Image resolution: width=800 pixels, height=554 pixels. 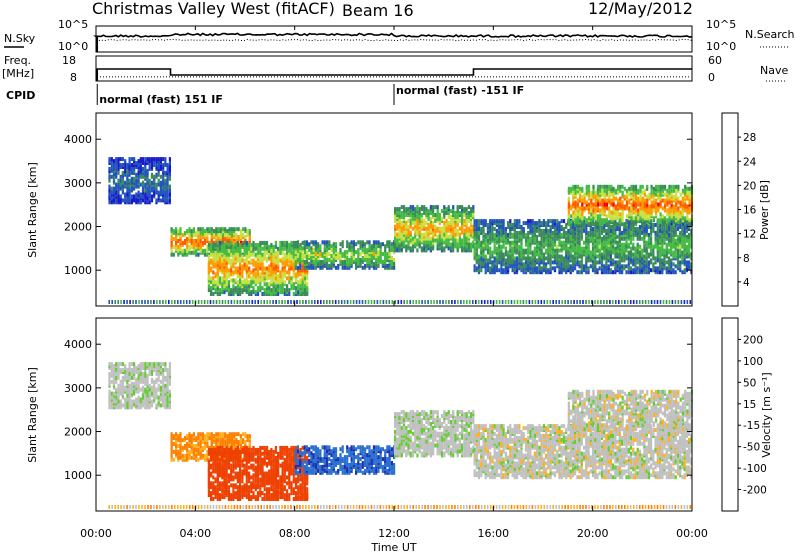 What do you see at coordinates (460, 90) in the screenshot?
I see `cpid-mode-2: normal (fast) -151 IF` at bounding box center [460, 90].